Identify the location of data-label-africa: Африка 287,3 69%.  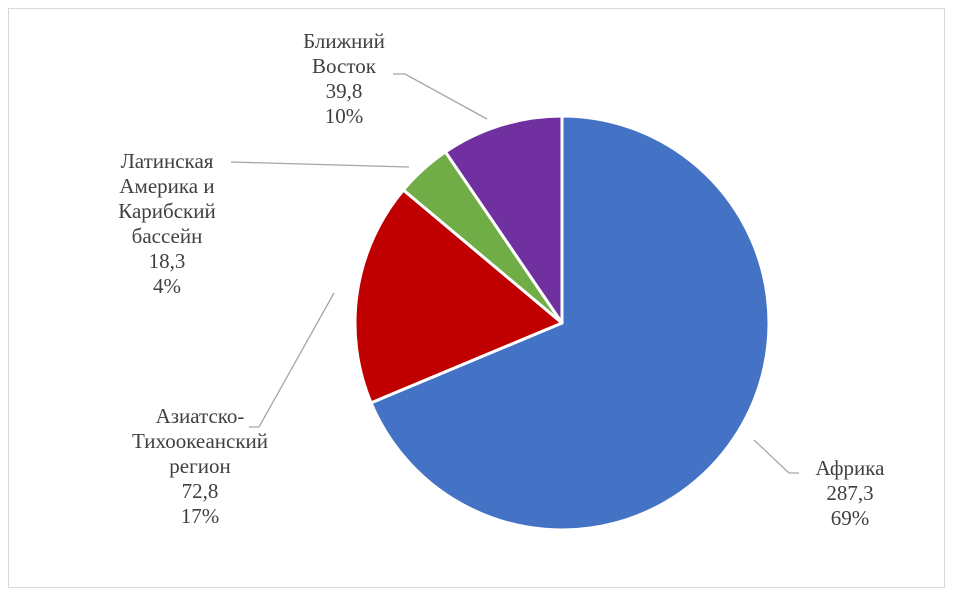
(850, 493).